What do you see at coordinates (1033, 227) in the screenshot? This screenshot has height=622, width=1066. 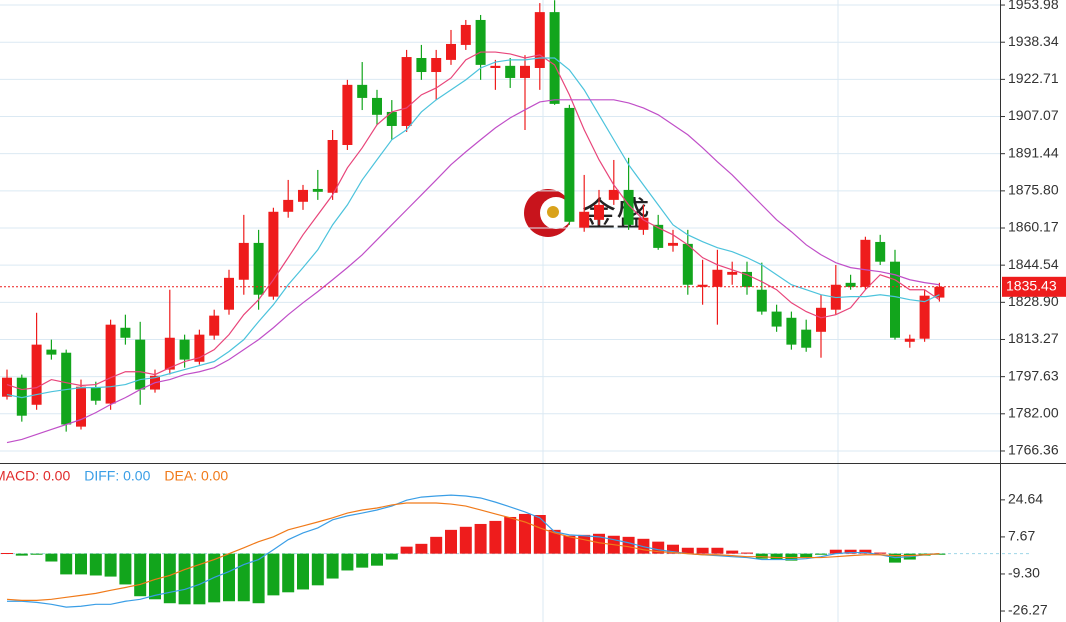 I see `y-tick-label: 1860.17` at bounding box center [1033, 227].